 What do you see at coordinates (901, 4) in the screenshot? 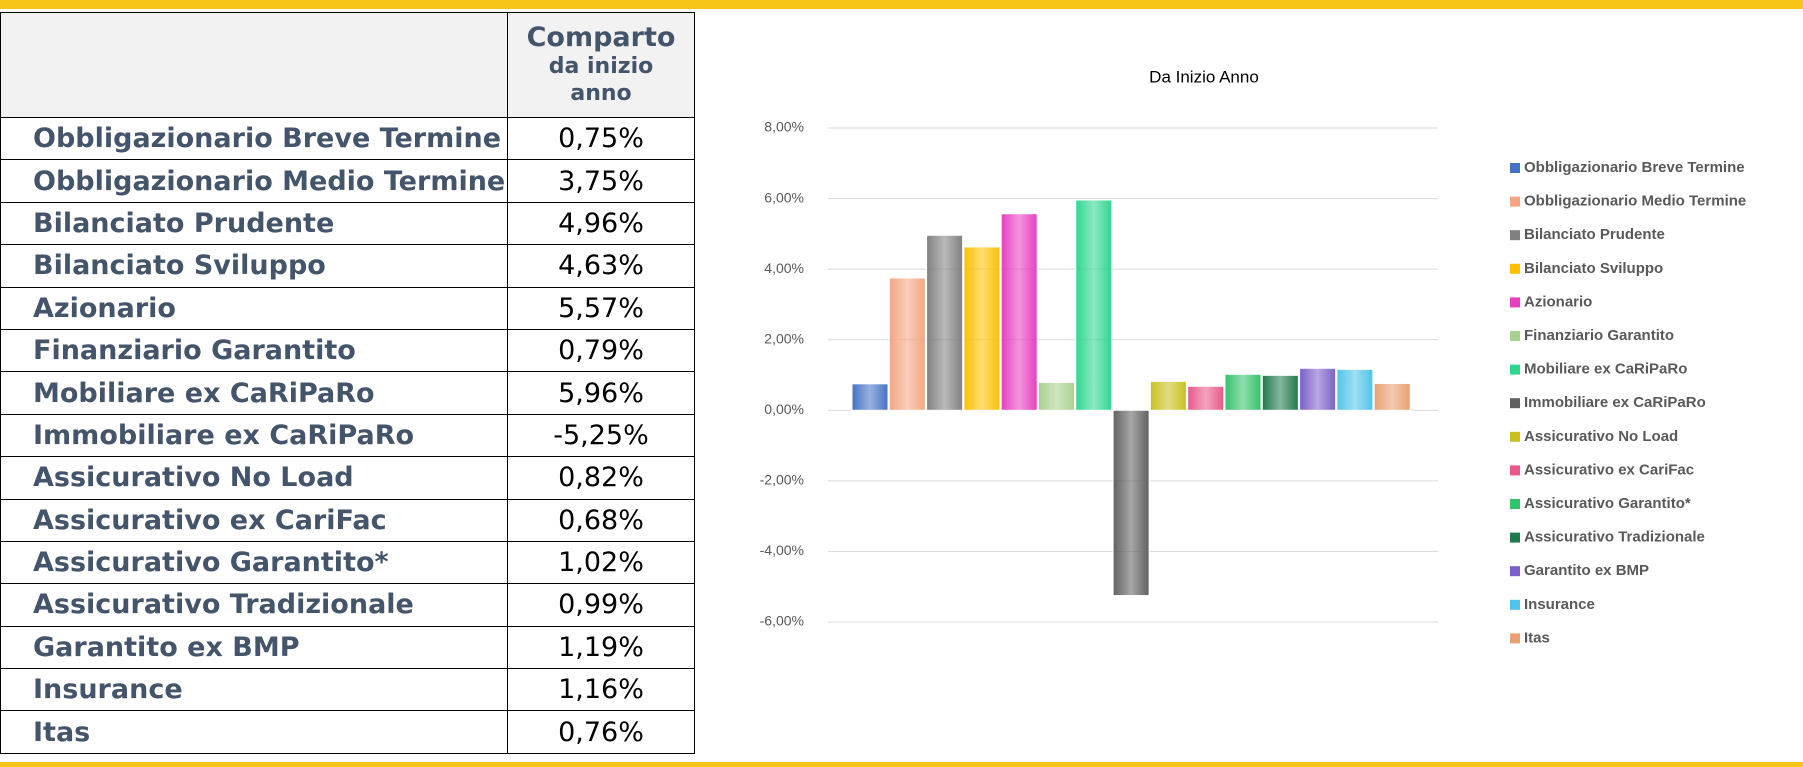
I see `top-border` at bounding box center [901, 4].